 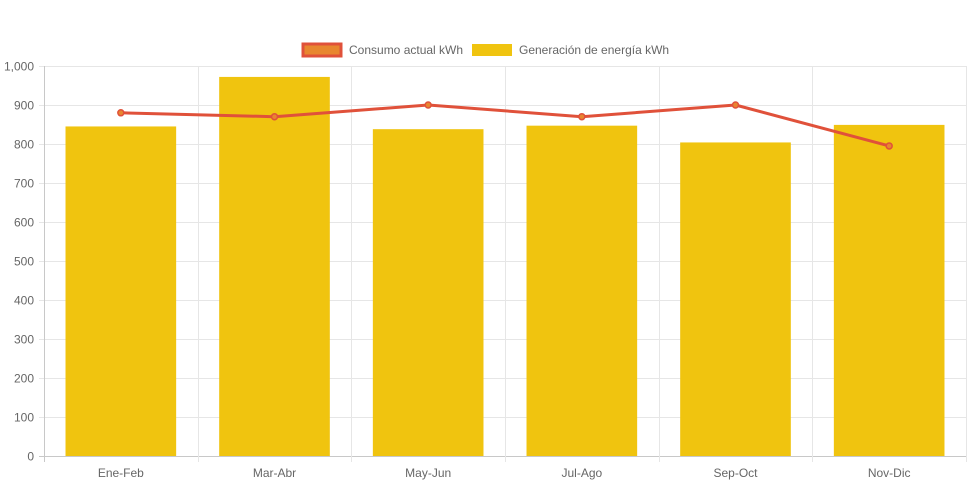 I want to click on y-tick-label: 900, so click(x=24, y=106).